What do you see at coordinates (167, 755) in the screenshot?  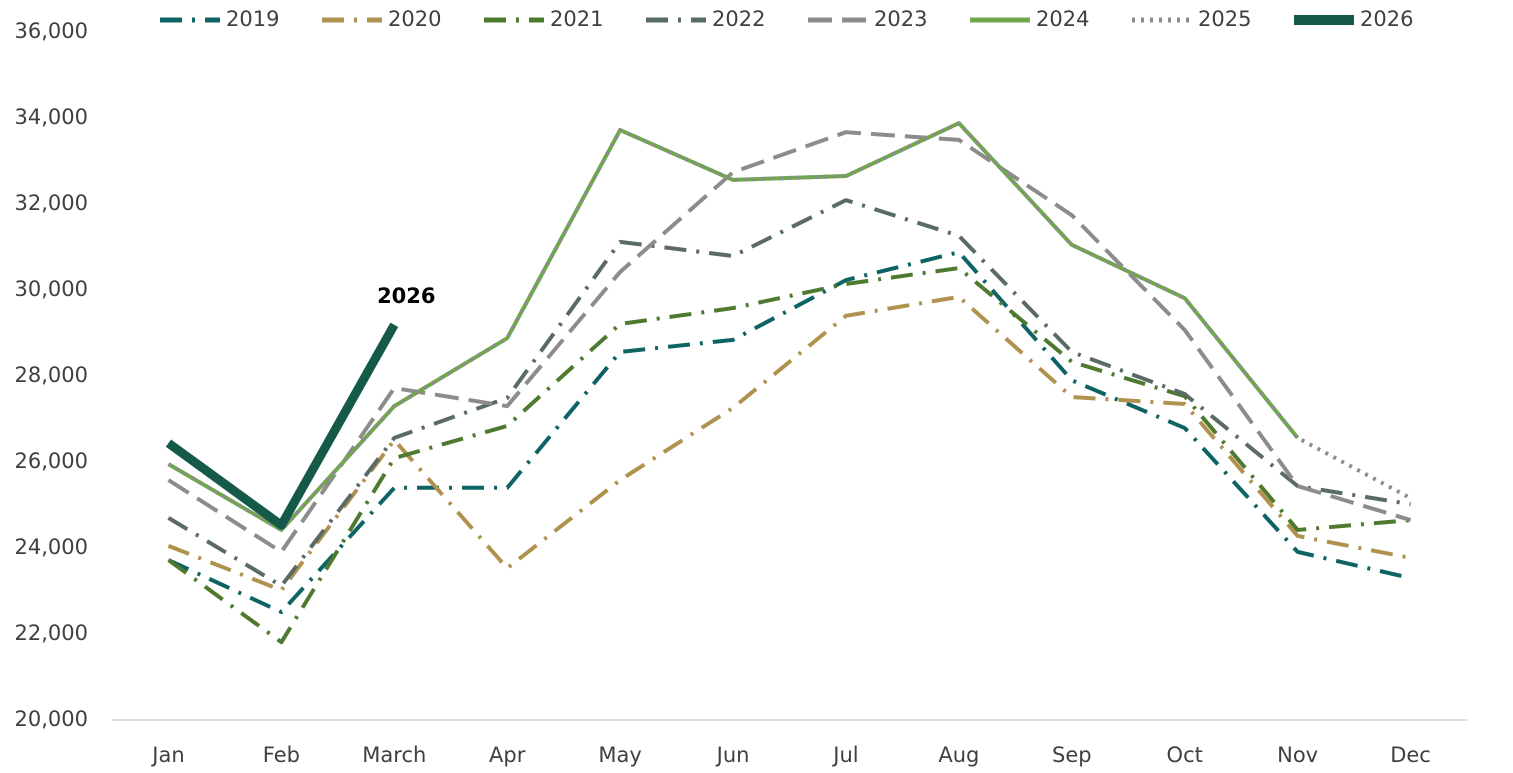 I see `x-tick-label: Jan` at bounding box center [167, 755].